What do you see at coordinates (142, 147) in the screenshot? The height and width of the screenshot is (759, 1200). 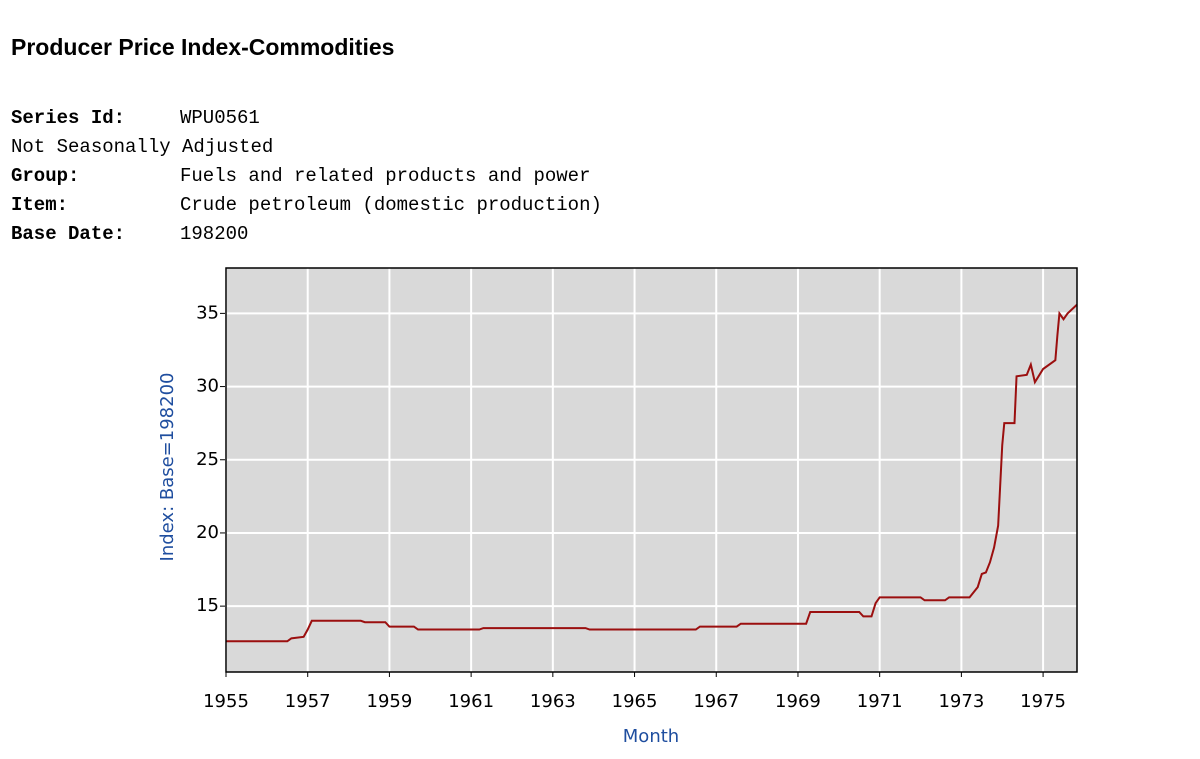 I see `adjustment: Not Seasonally Adjusted` at bounding box center [142, 147].